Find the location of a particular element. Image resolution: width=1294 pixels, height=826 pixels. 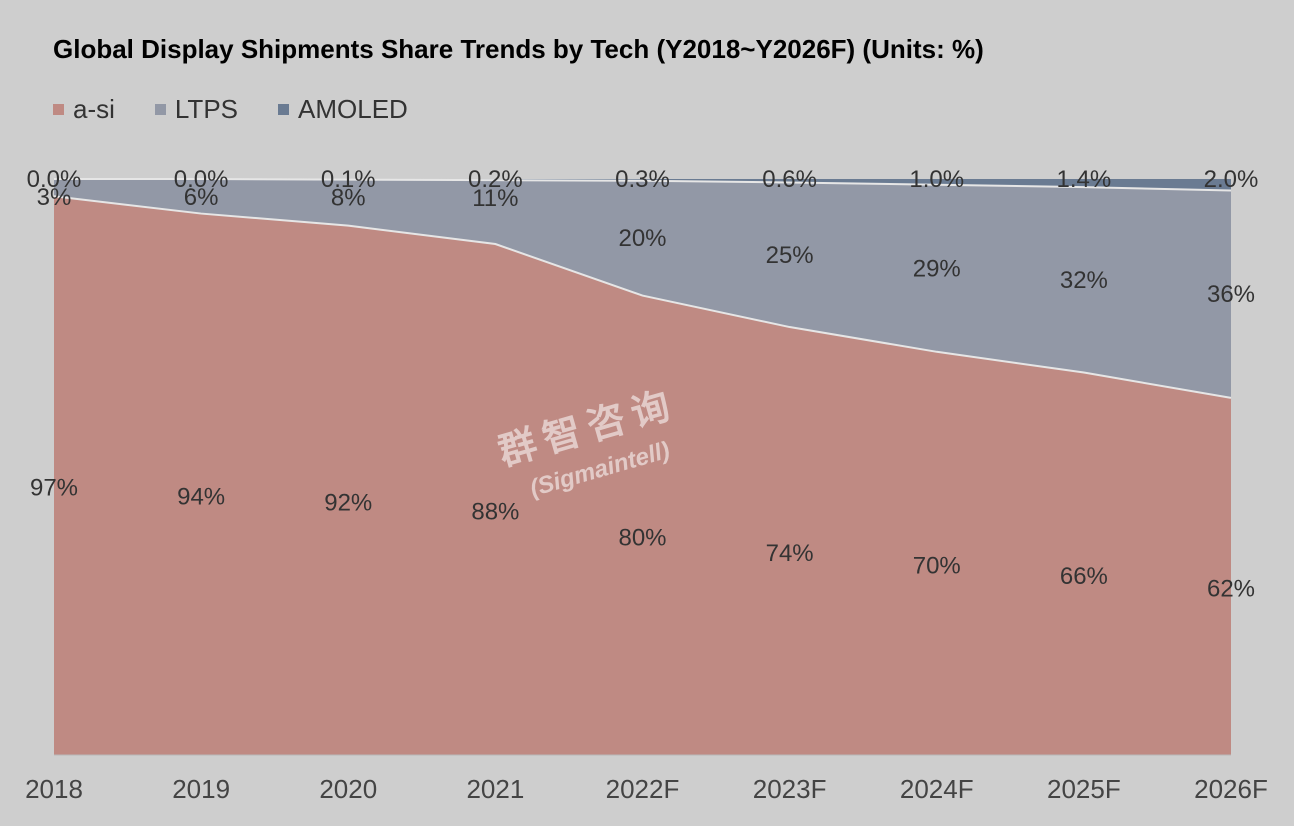

data-label-amoled-2026f: 2.0% is located at coordinates (1231, 179).